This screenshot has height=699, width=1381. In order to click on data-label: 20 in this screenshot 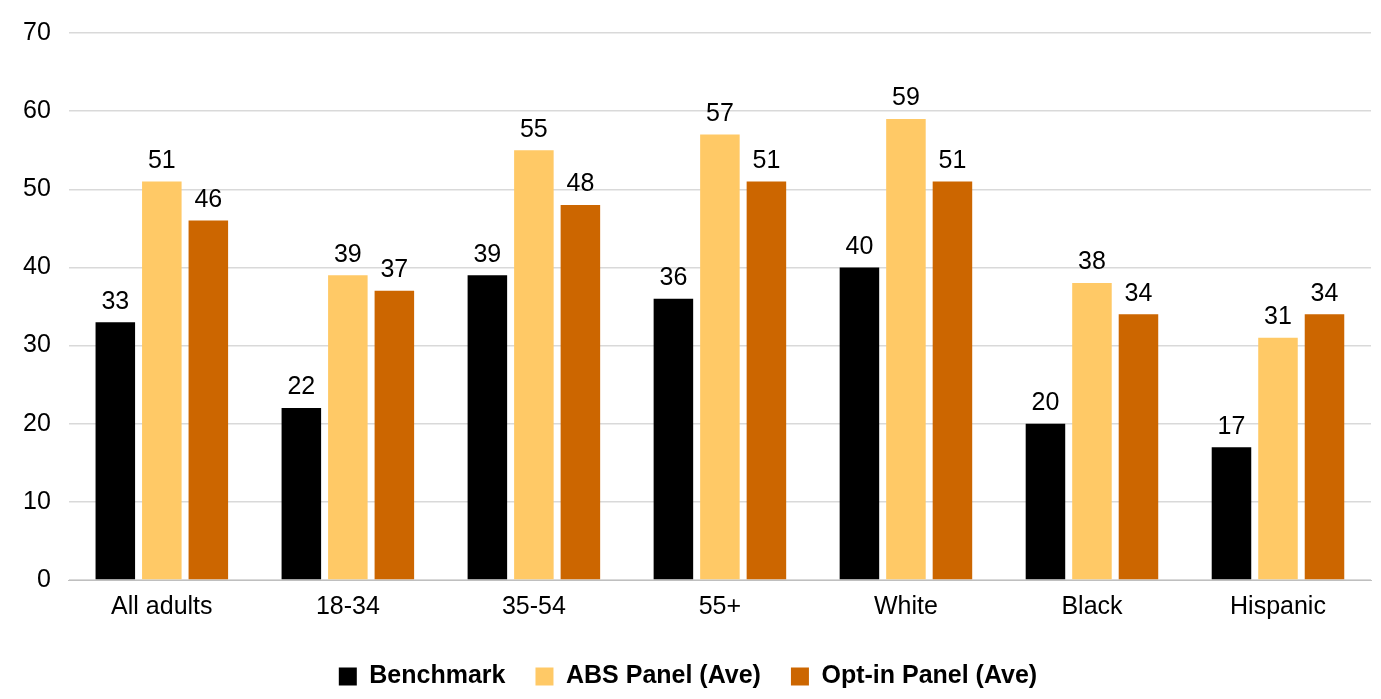, I will do `click(1045, 401)`.